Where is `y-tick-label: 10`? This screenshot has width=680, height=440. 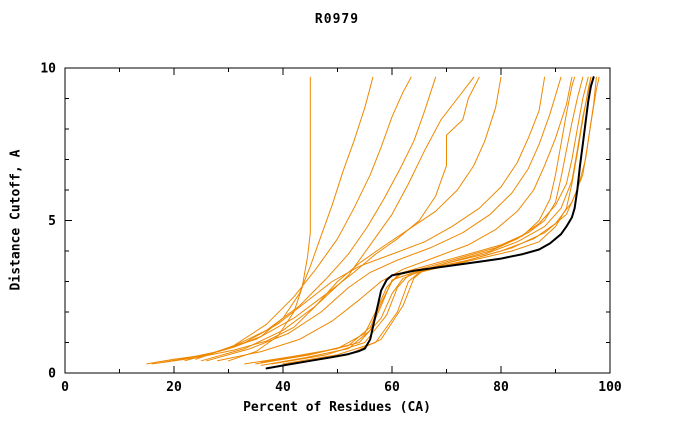
y-tick-label: 10 is located at coordinates (48, 69).